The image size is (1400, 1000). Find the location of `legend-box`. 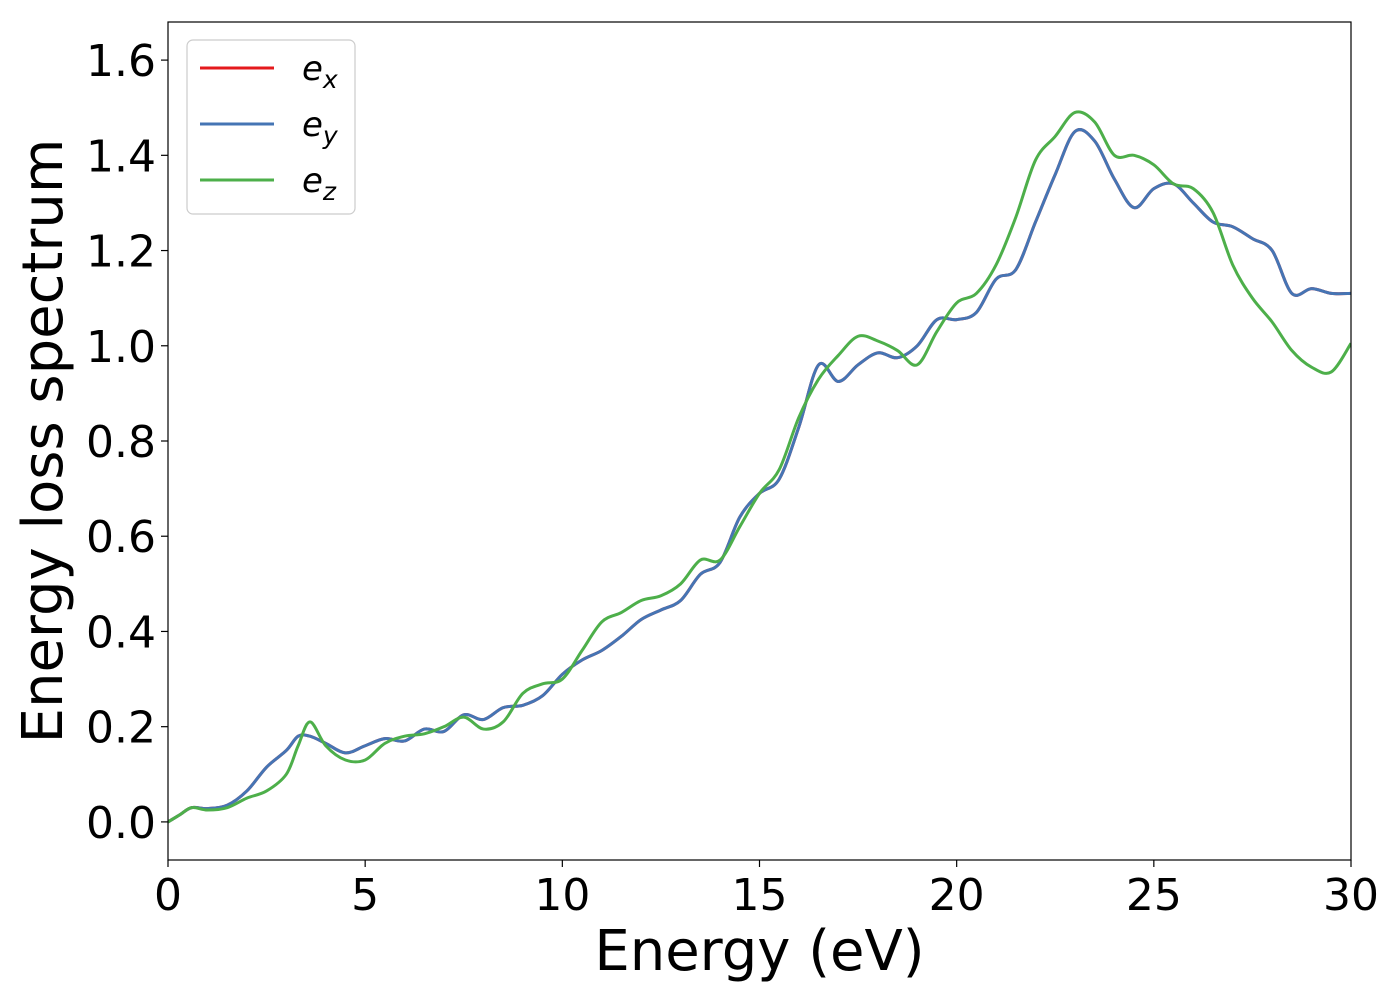

legend-box is located at coordinates (271, 127).